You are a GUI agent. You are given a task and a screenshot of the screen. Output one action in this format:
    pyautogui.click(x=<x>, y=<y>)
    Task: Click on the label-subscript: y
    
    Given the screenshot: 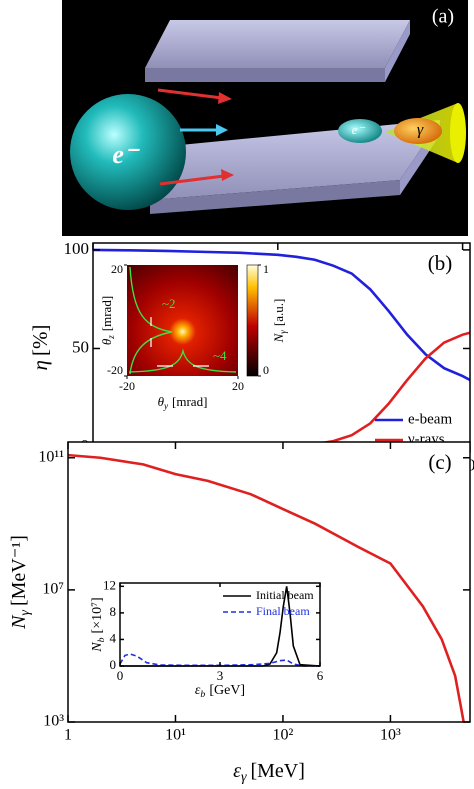 What is the action you would take?
    pyautogui.click(x=166, y=406)
    